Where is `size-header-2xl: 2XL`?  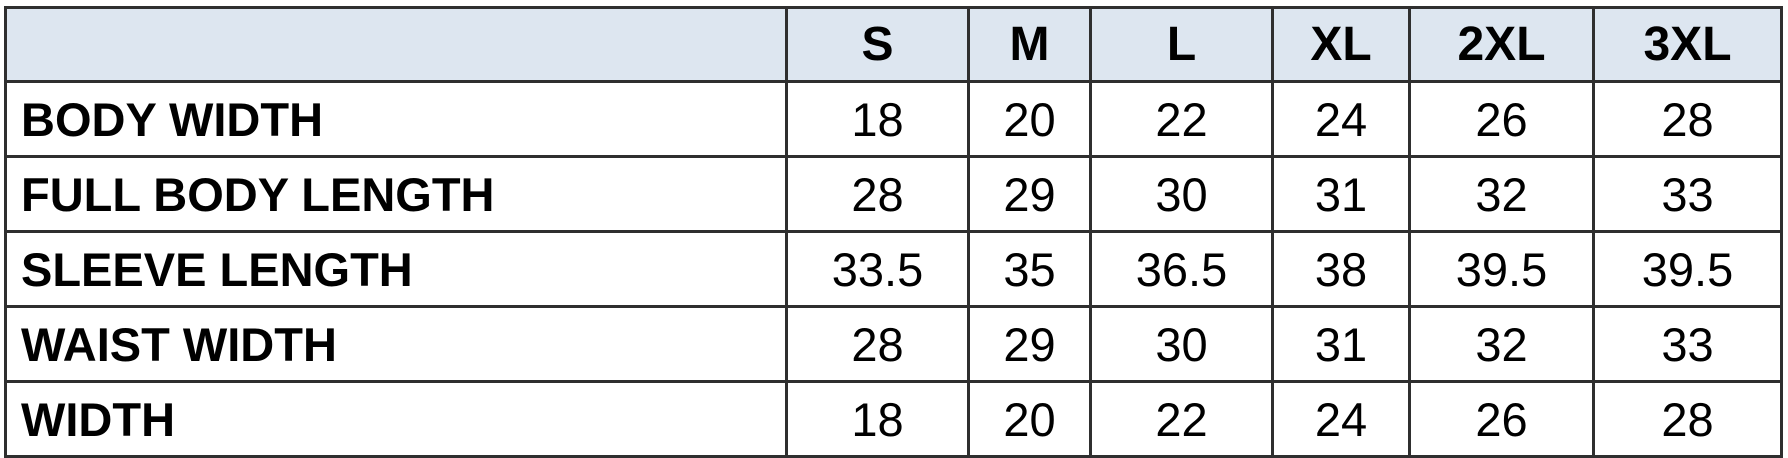
size-header-2xl: 2XL is located at coordinates (1501, 44).